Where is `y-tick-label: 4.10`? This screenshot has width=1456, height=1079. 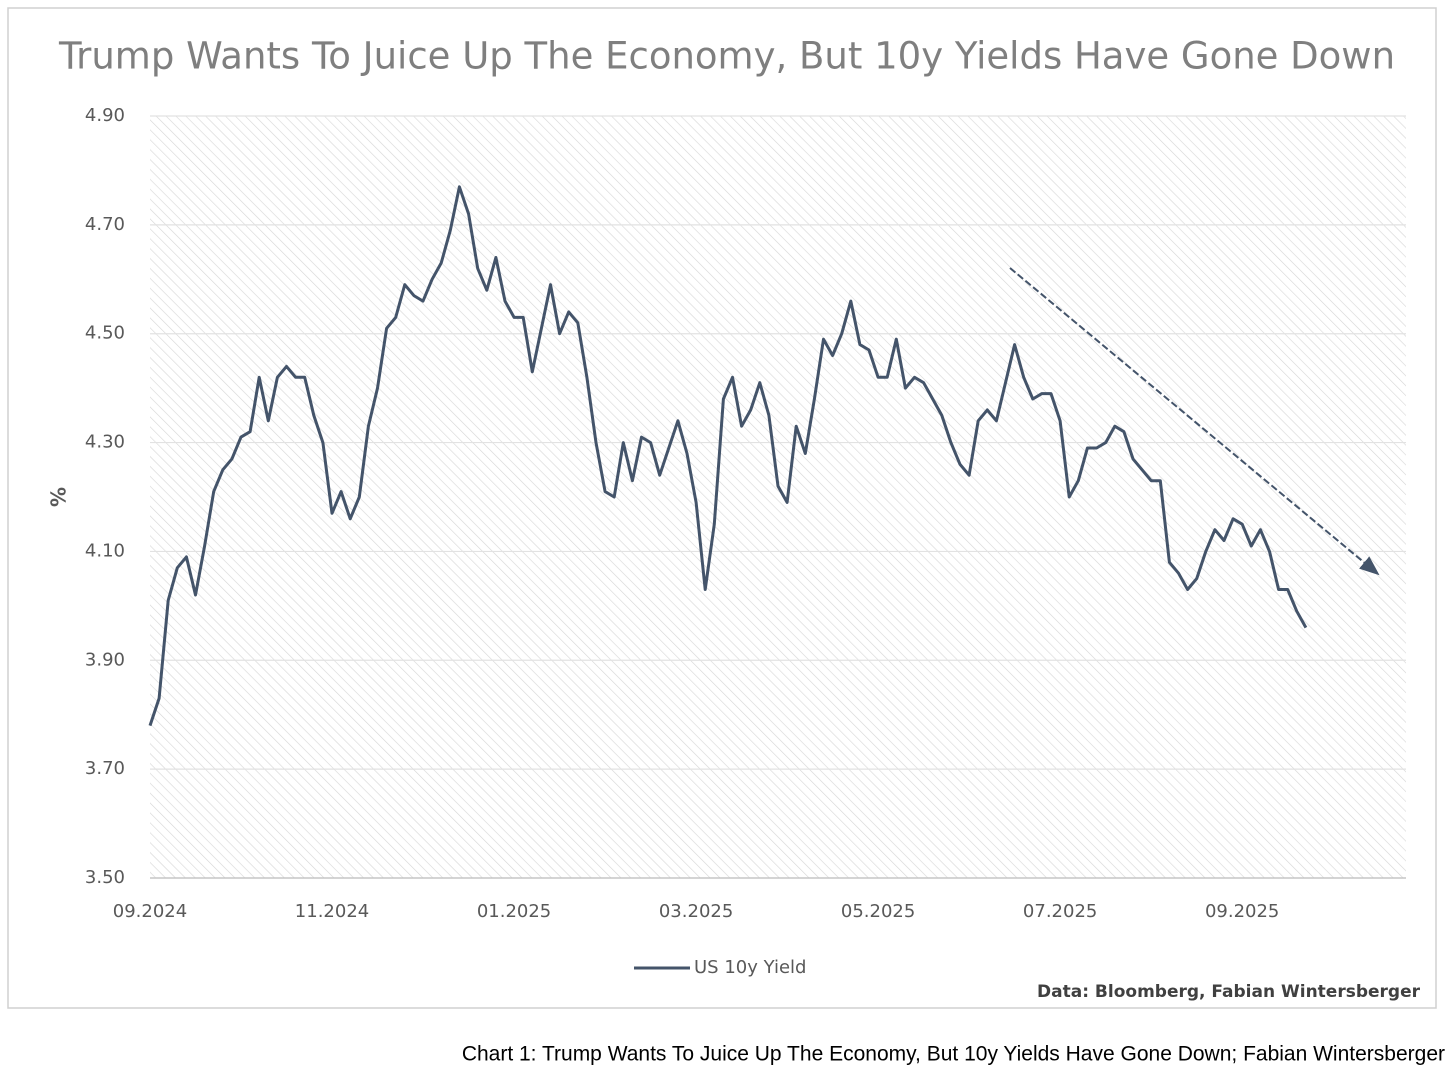
y-tick-label: 4.10 is located at coordinates (105, 550).